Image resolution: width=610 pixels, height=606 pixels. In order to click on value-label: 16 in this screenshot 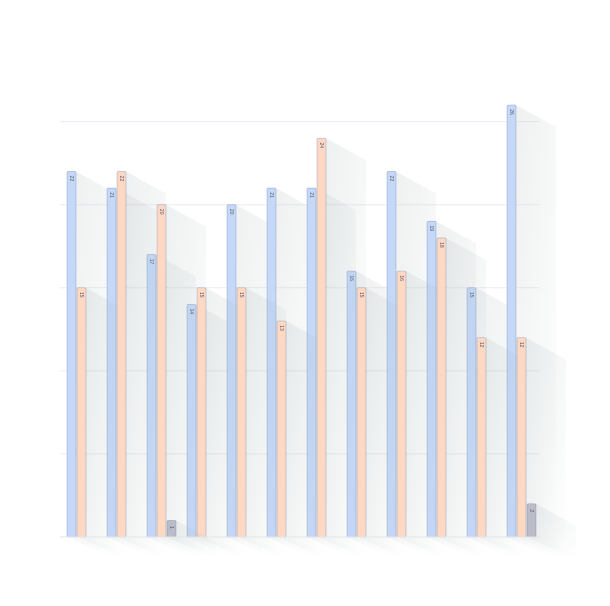, I will do `click(401, 278)`.